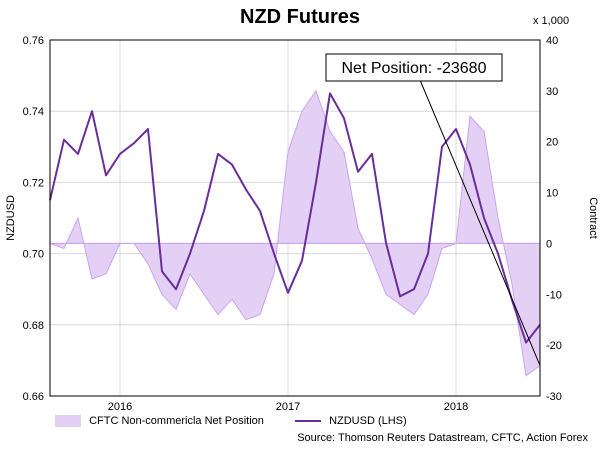 This screenshot has height=450, width=600. What do you see at coordinates (551, 21) in the screenshot?
I see `right-axis-unit: x 1,000` at bounding box center [551, 21].